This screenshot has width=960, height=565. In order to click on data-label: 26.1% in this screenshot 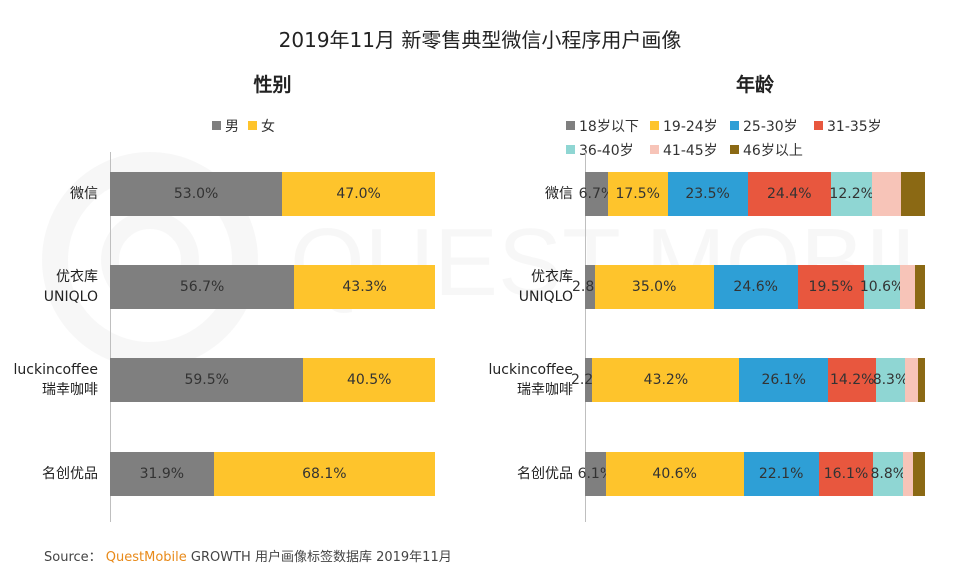, I will do `click(783, 380)`.